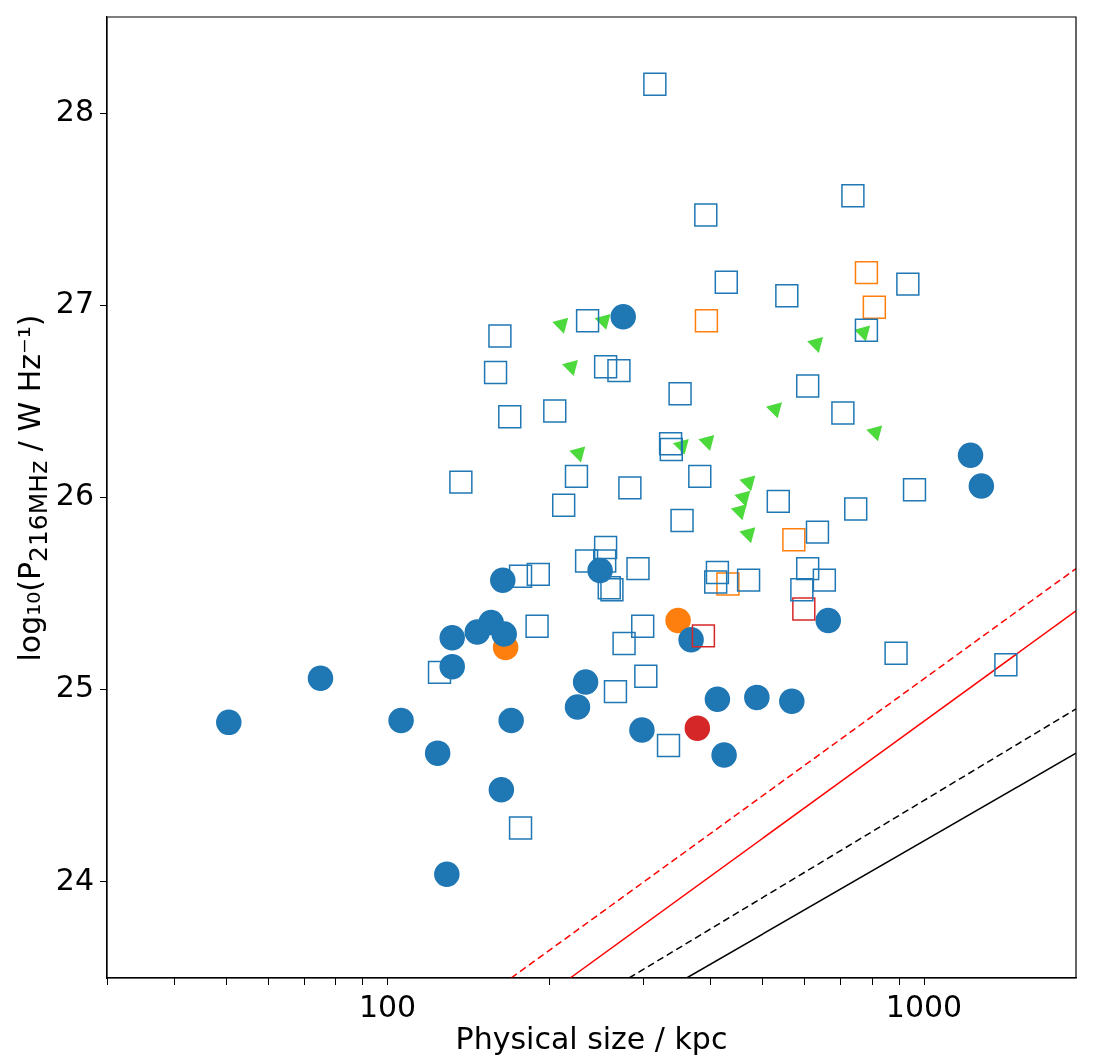 This screenshot has width=1093, height=1063. Describe the element at coordinates (74, 303) in the screenshot. I see `y-tick-label: 27` at that location.